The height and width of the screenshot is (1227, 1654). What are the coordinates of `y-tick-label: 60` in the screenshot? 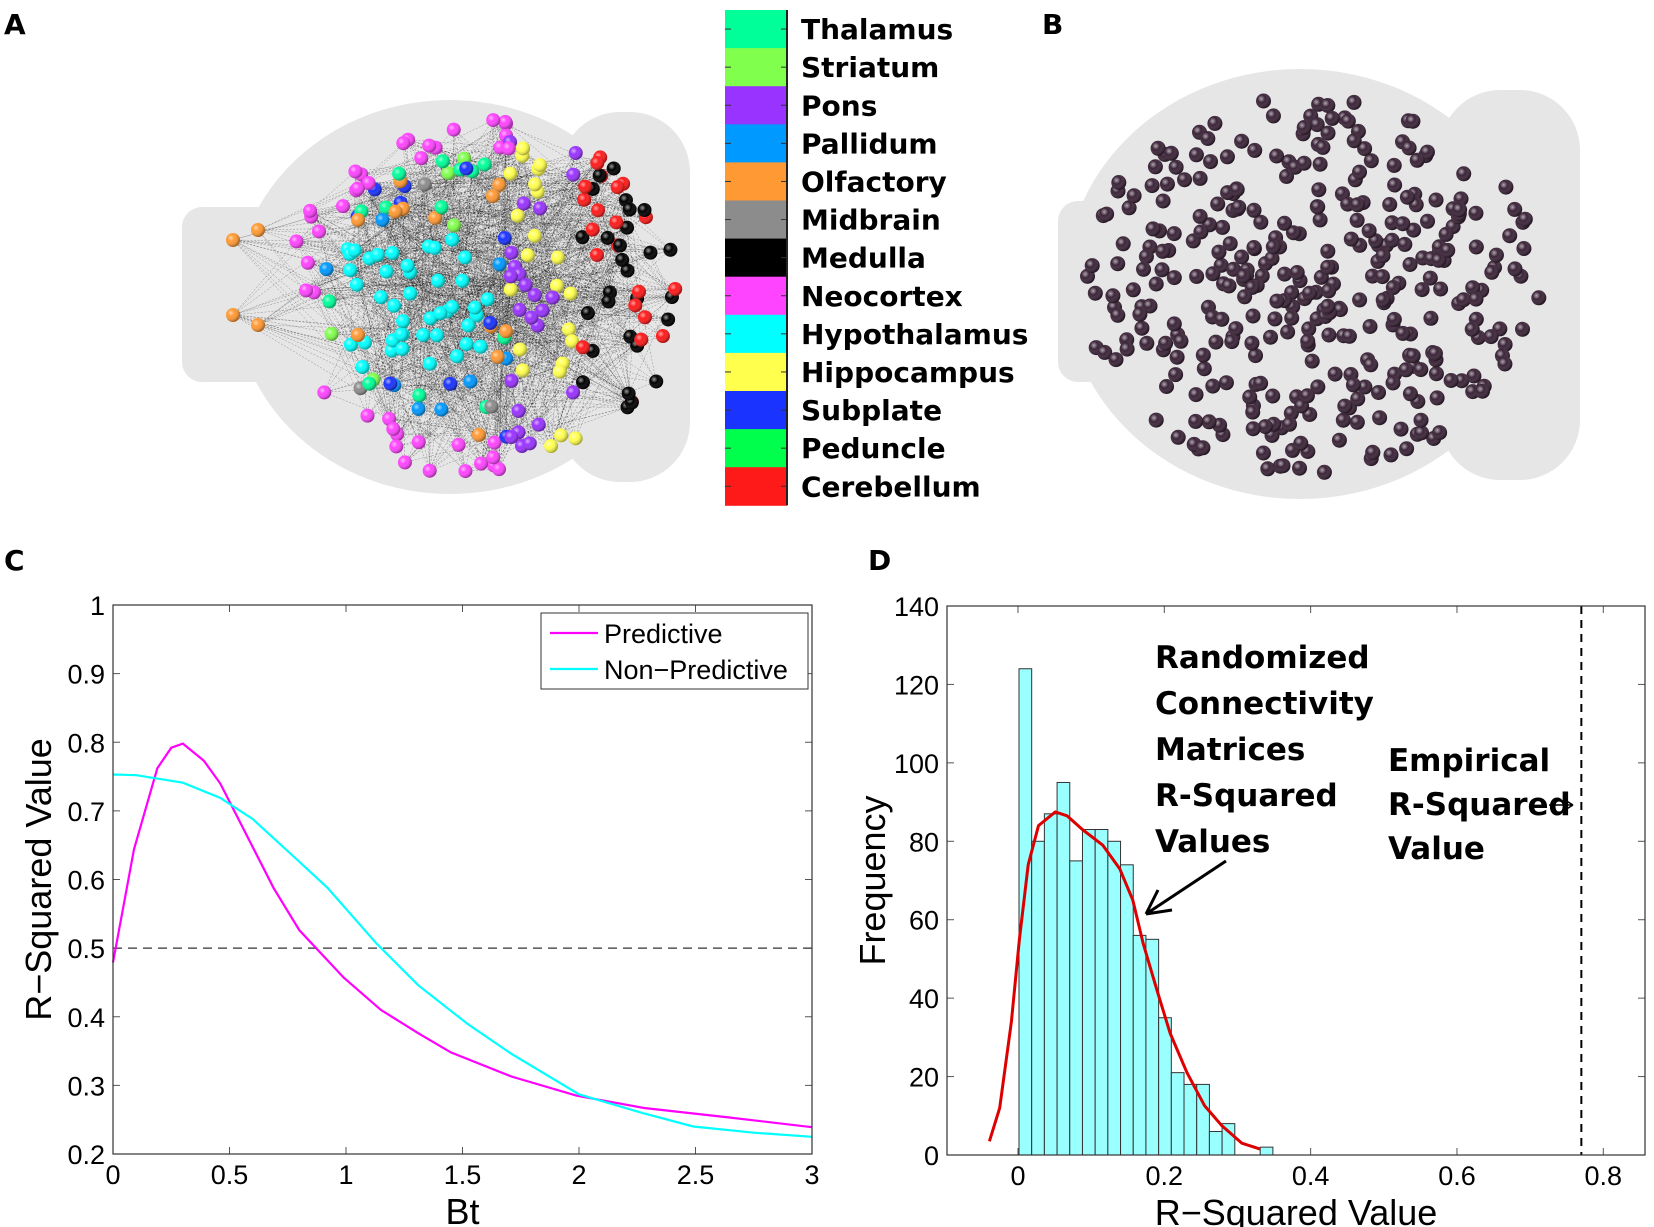 It's located at (924, 921).